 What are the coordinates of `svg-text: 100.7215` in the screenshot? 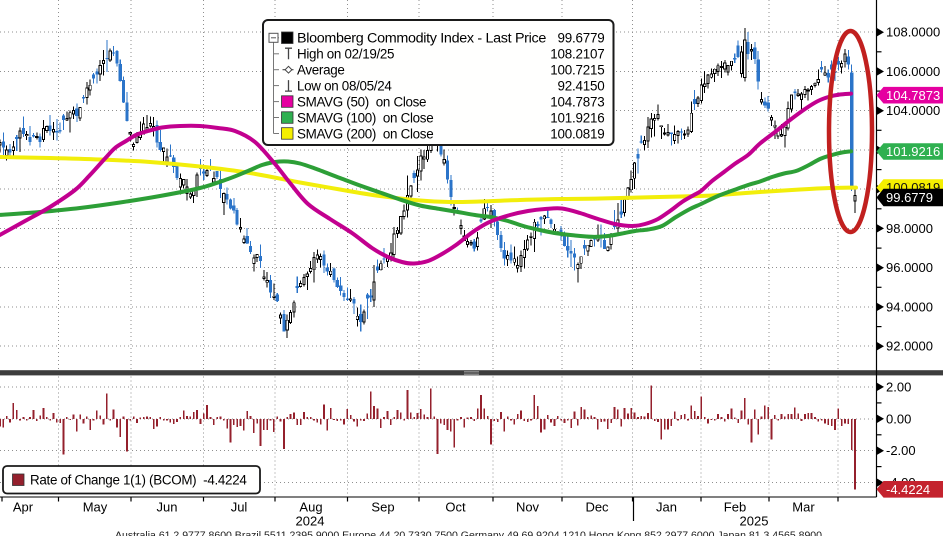 It's located at (577, 70).